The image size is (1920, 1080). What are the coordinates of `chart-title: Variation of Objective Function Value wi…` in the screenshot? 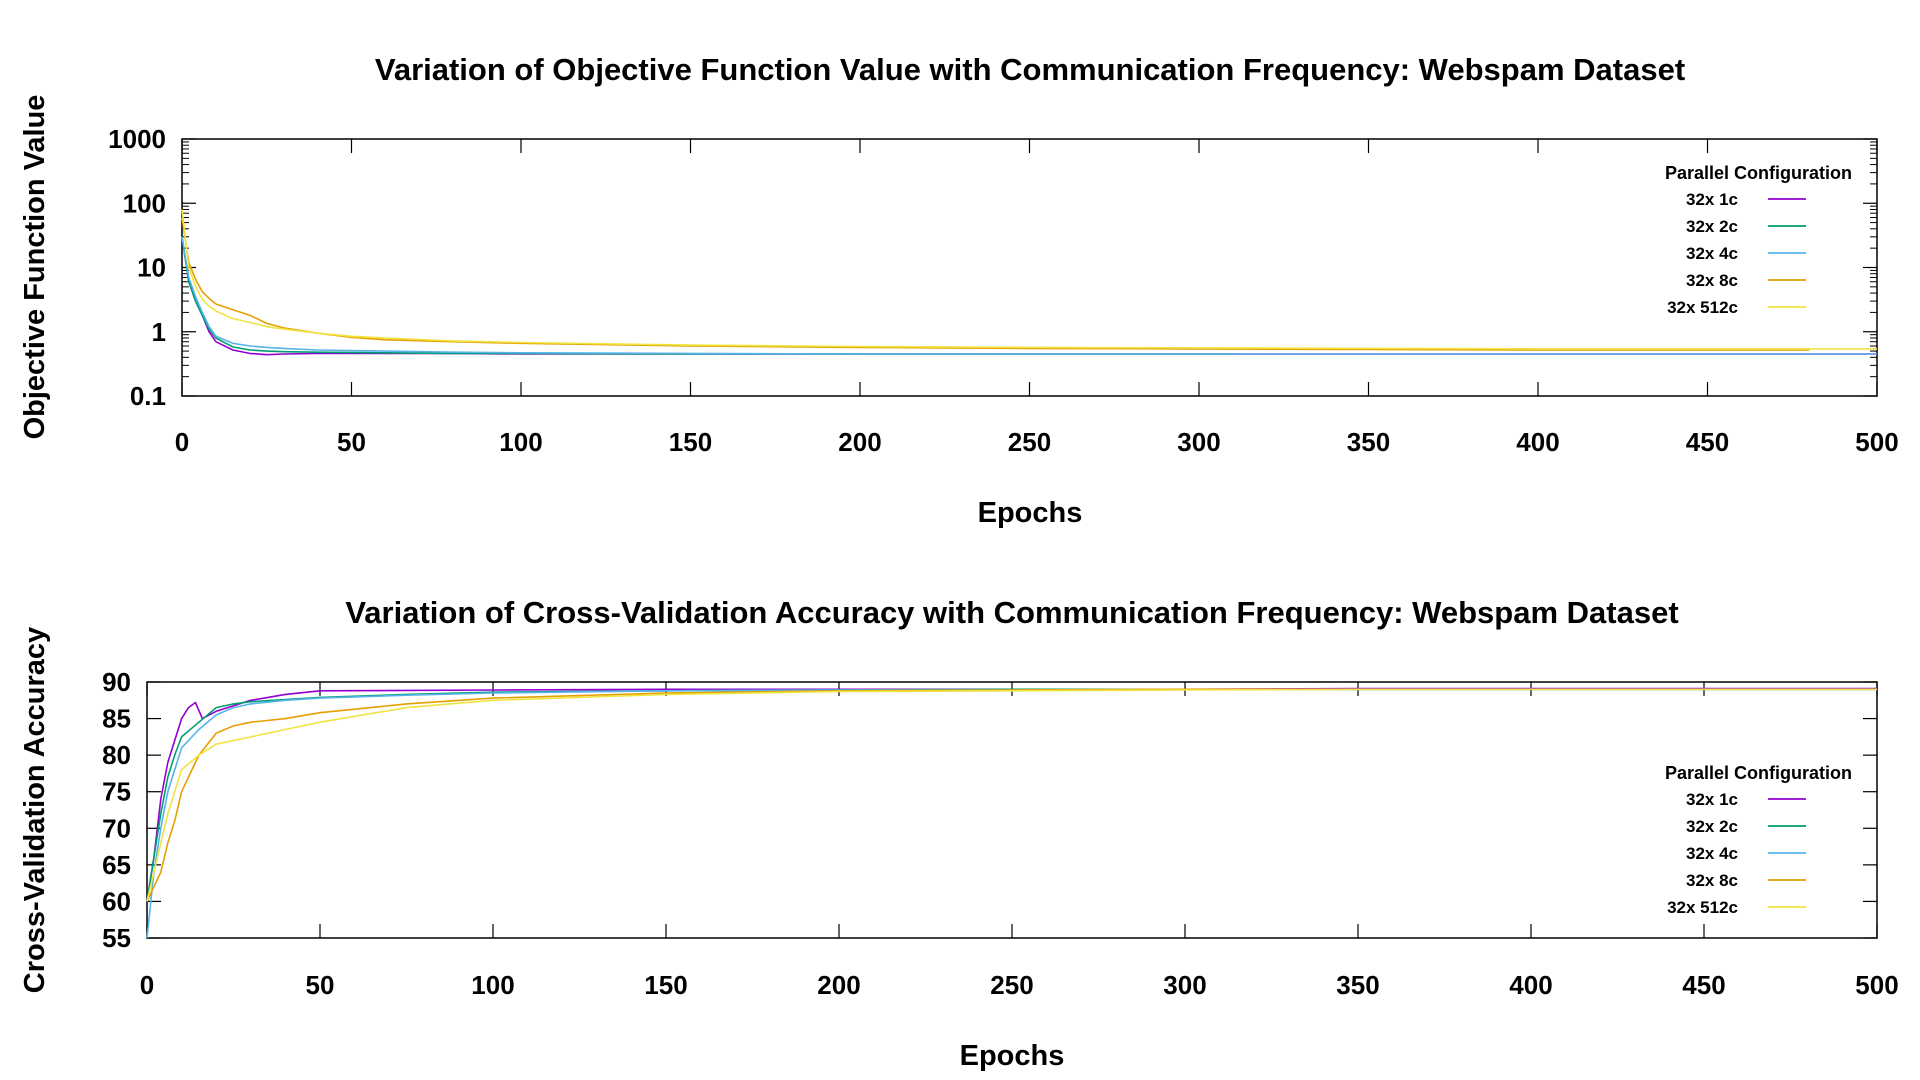 It's located at (1030, 69).